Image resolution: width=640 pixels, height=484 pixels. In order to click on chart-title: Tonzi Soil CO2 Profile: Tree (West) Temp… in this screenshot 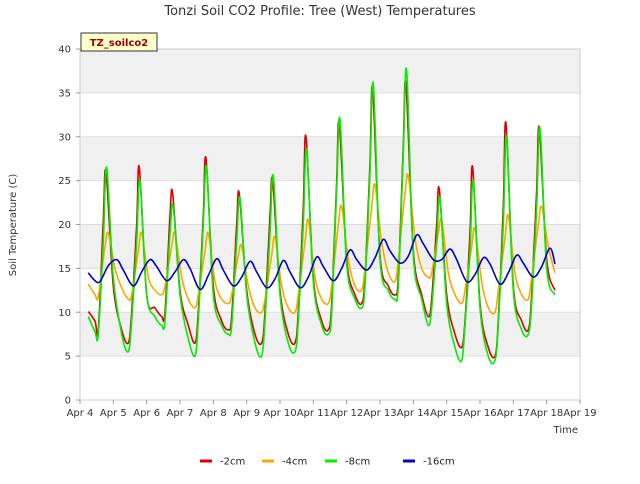, I will do `click(319, 11)`.